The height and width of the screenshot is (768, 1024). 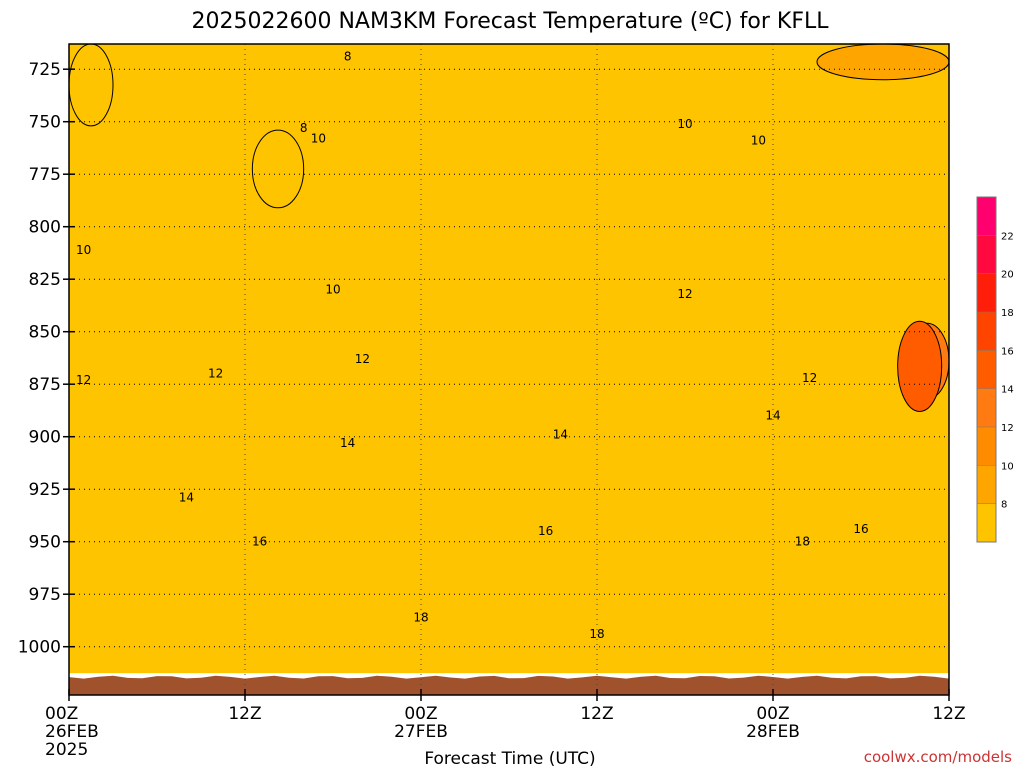 What do you see at coordinates (45, 543) in the screenshot?
I see `y-tick-label: 950` at bounding box center [45, 543].